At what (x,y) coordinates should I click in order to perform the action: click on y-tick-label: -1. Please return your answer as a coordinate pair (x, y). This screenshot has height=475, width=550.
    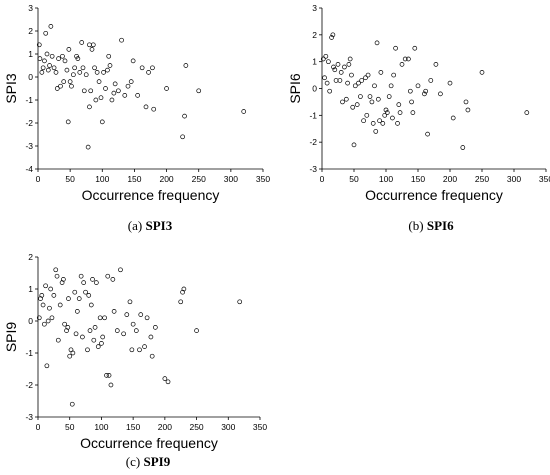
    Looking at the image, I should click on (29, 353).